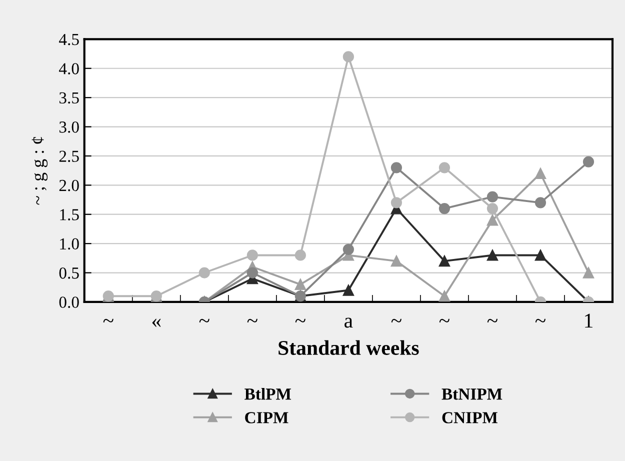 This screenshot has height=461, width=625. I want to click on y-tick-label: 3.0, so click(69, 127).